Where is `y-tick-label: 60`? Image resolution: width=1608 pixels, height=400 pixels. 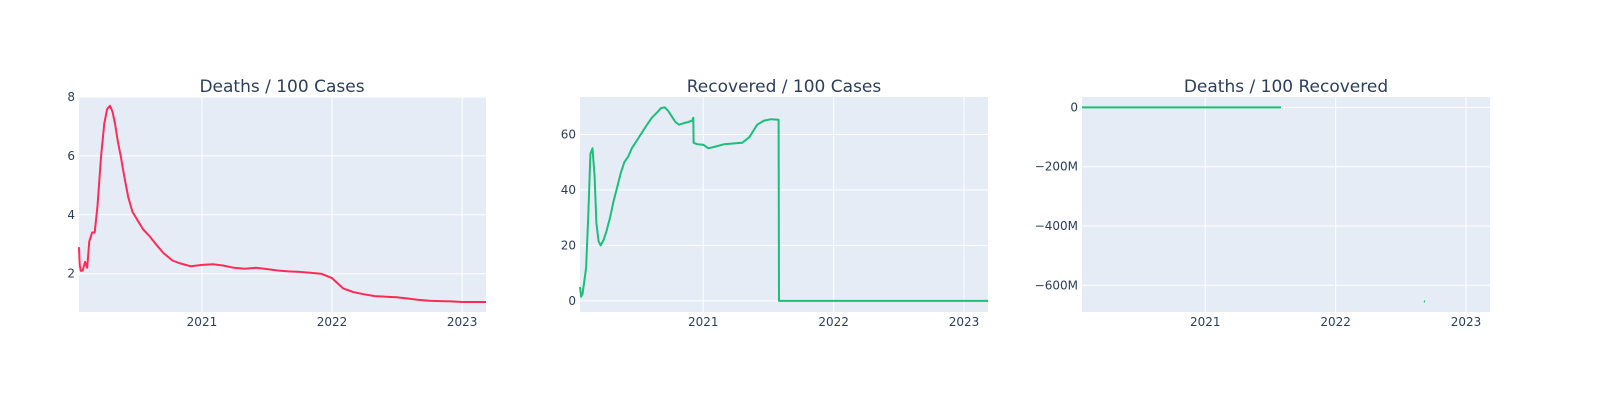 y-tick-label: 60 is located at coordinates (568, 134).